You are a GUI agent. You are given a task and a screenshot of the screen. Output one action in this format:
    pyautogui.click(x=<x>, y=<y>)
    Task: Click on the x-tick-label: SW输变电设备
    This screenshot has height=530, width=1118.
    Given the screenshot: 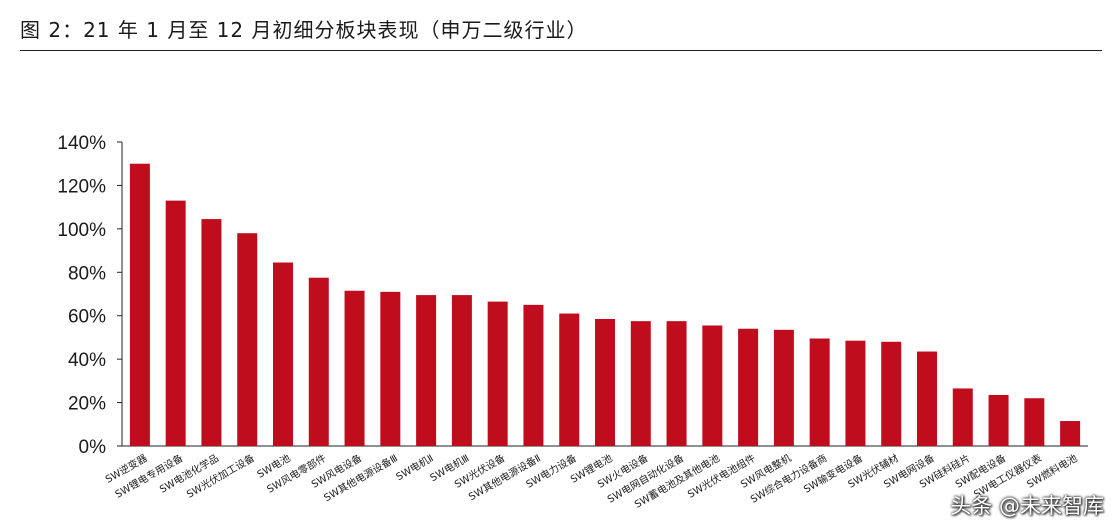 What is the action you would take?
    pyautogui.click(x=833, y=473)
    